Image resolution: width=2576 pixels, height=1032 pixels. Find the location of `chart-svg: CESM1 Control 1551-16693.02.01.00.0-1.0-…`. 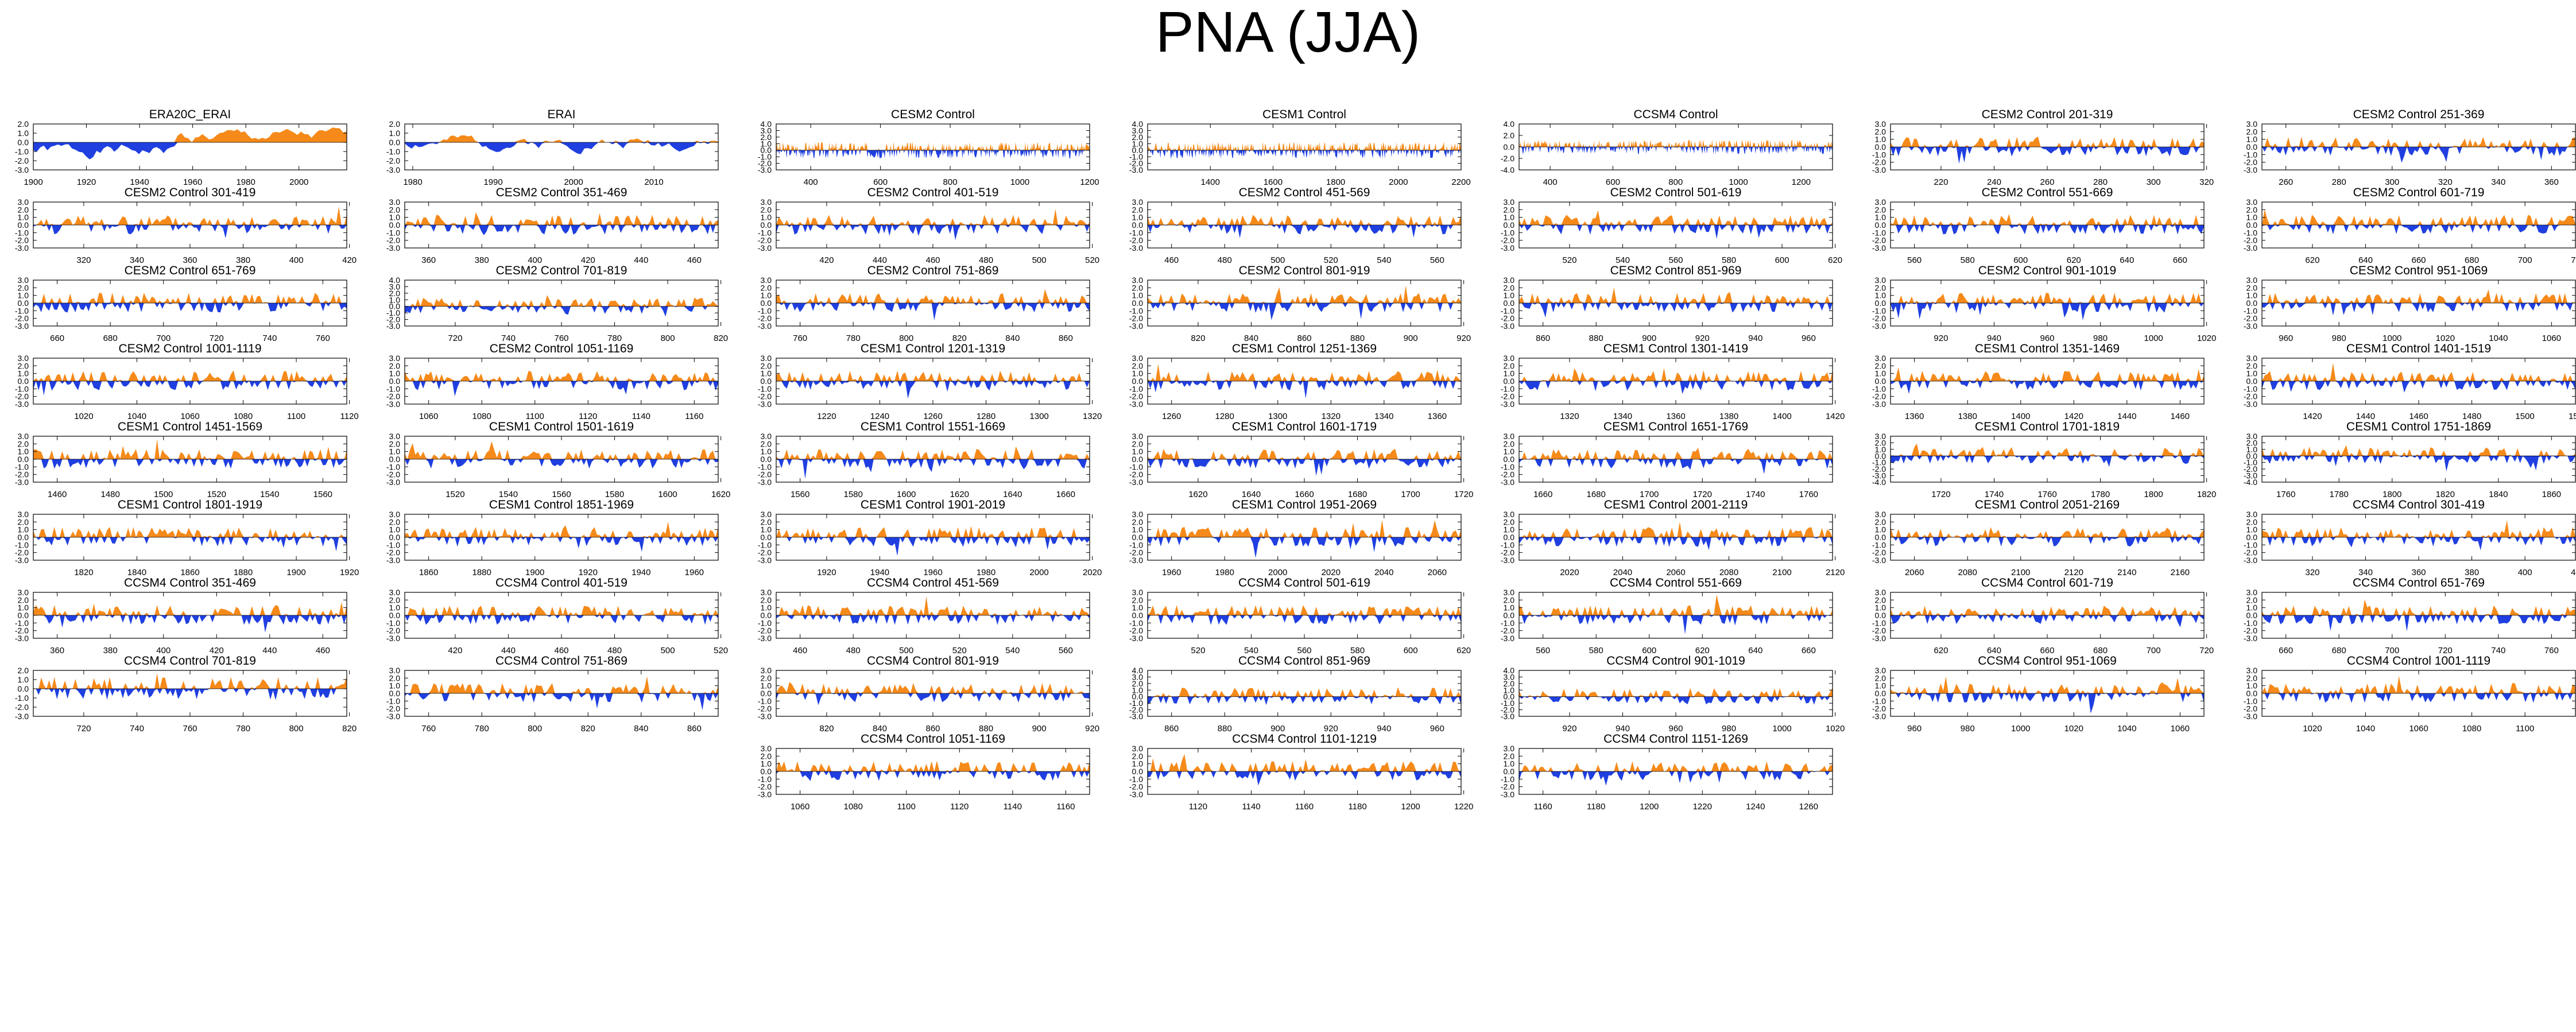

chart-svg: CESM1 Control 1551-16693.02.01.00.0-1.0-… is located at coordinates (924, 459).